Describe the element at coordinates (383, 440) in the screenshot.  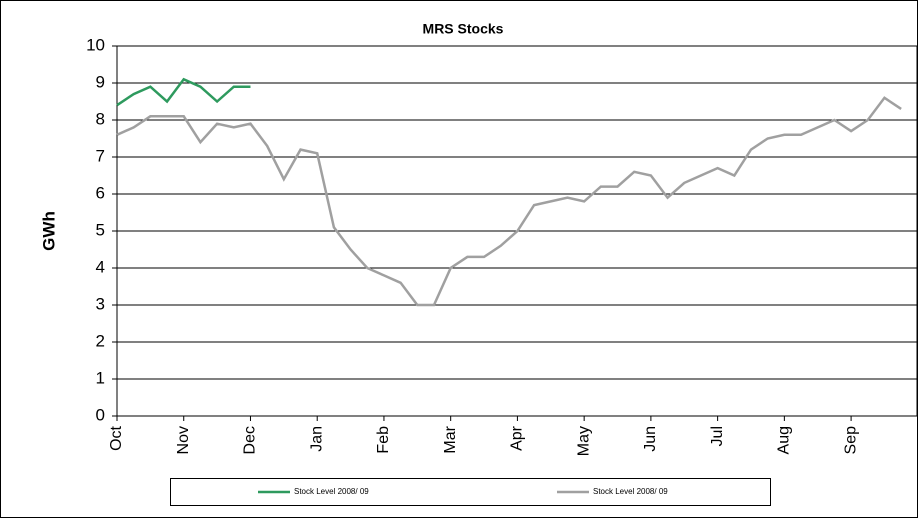
I see `x-tick-label: Feb` at that location.